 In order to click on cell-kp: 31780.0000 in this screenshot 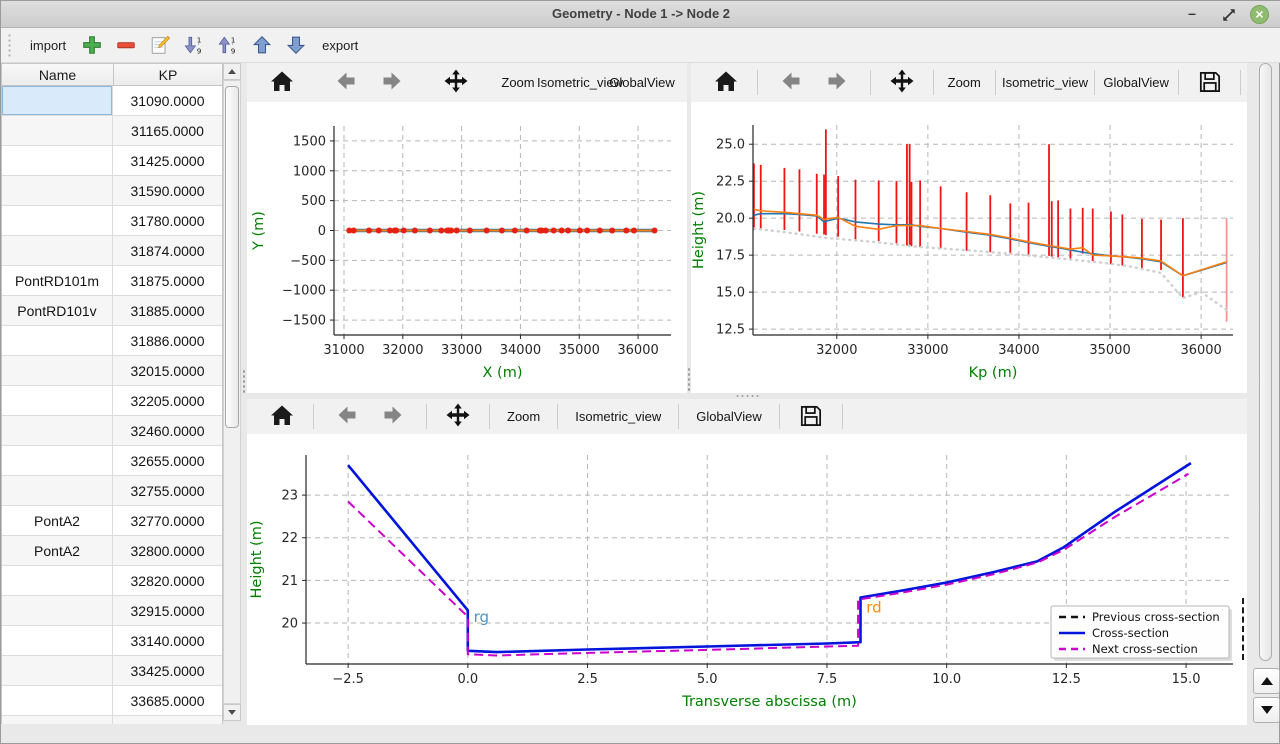, I will do `click(167, 220)`.